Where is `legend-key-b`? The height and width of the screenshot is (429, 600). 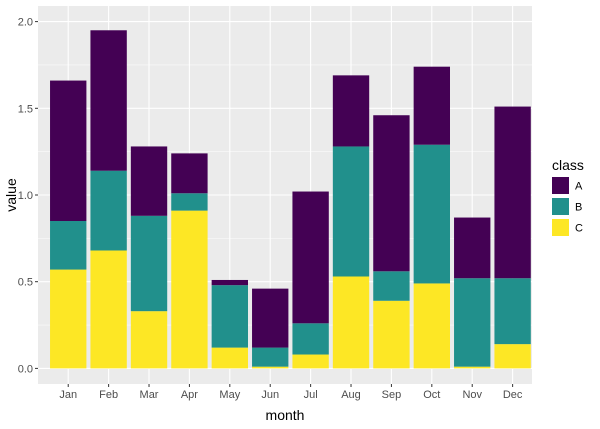
legend-key-b is located at coordinates (560, 206).